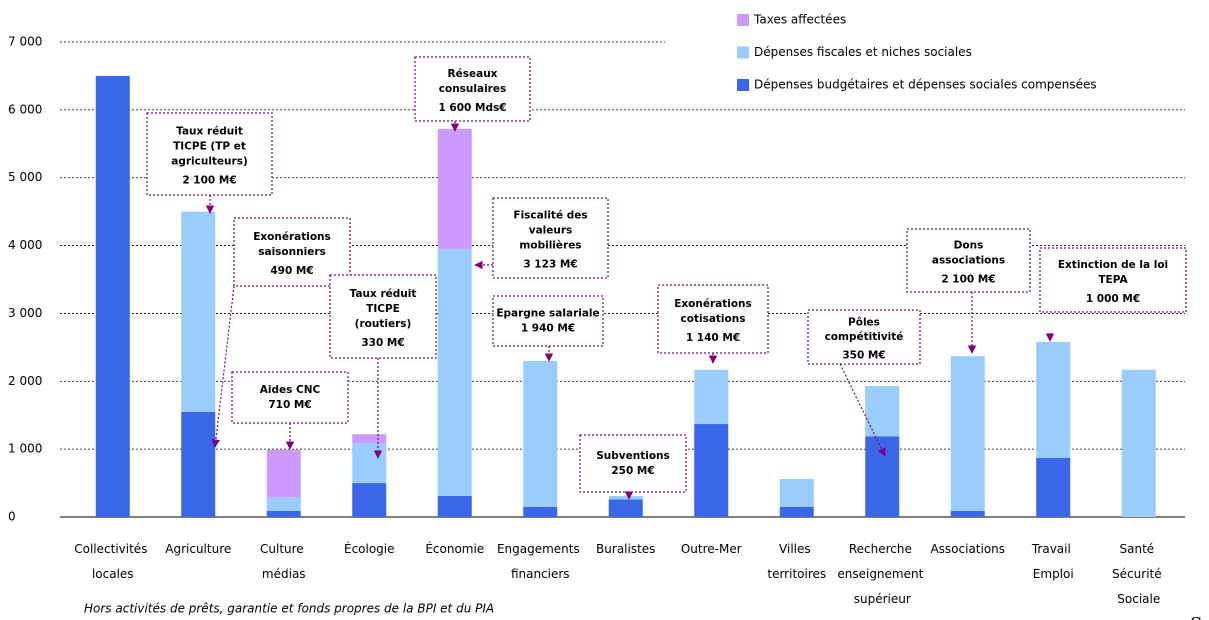 This screenshot has height=620, width=1209. I want to click on x-tick-label: Villes territoires, so click(796, 561).